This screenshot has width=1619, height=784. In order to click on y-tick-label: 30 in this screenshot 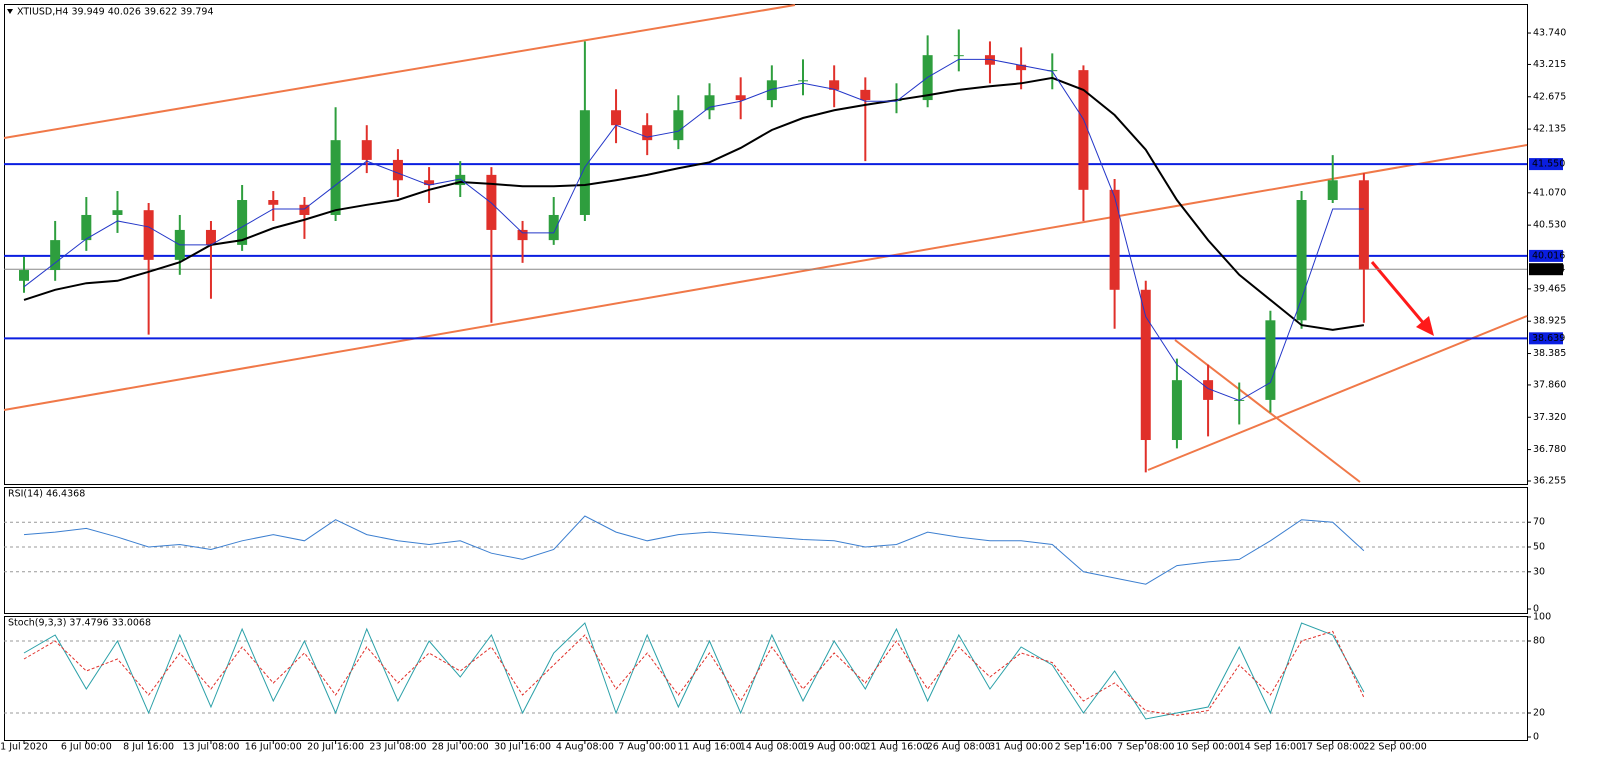, I will do `click(1539, 571)`.